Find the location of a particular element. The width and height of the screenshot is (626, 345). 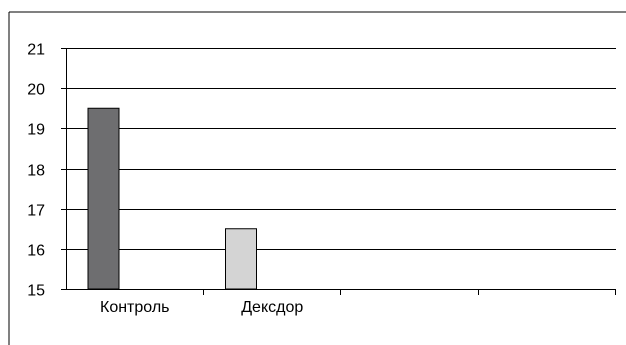

y-tick-labels: 15 16 17 18 19 20 21 is located at coordinates (36, 171).